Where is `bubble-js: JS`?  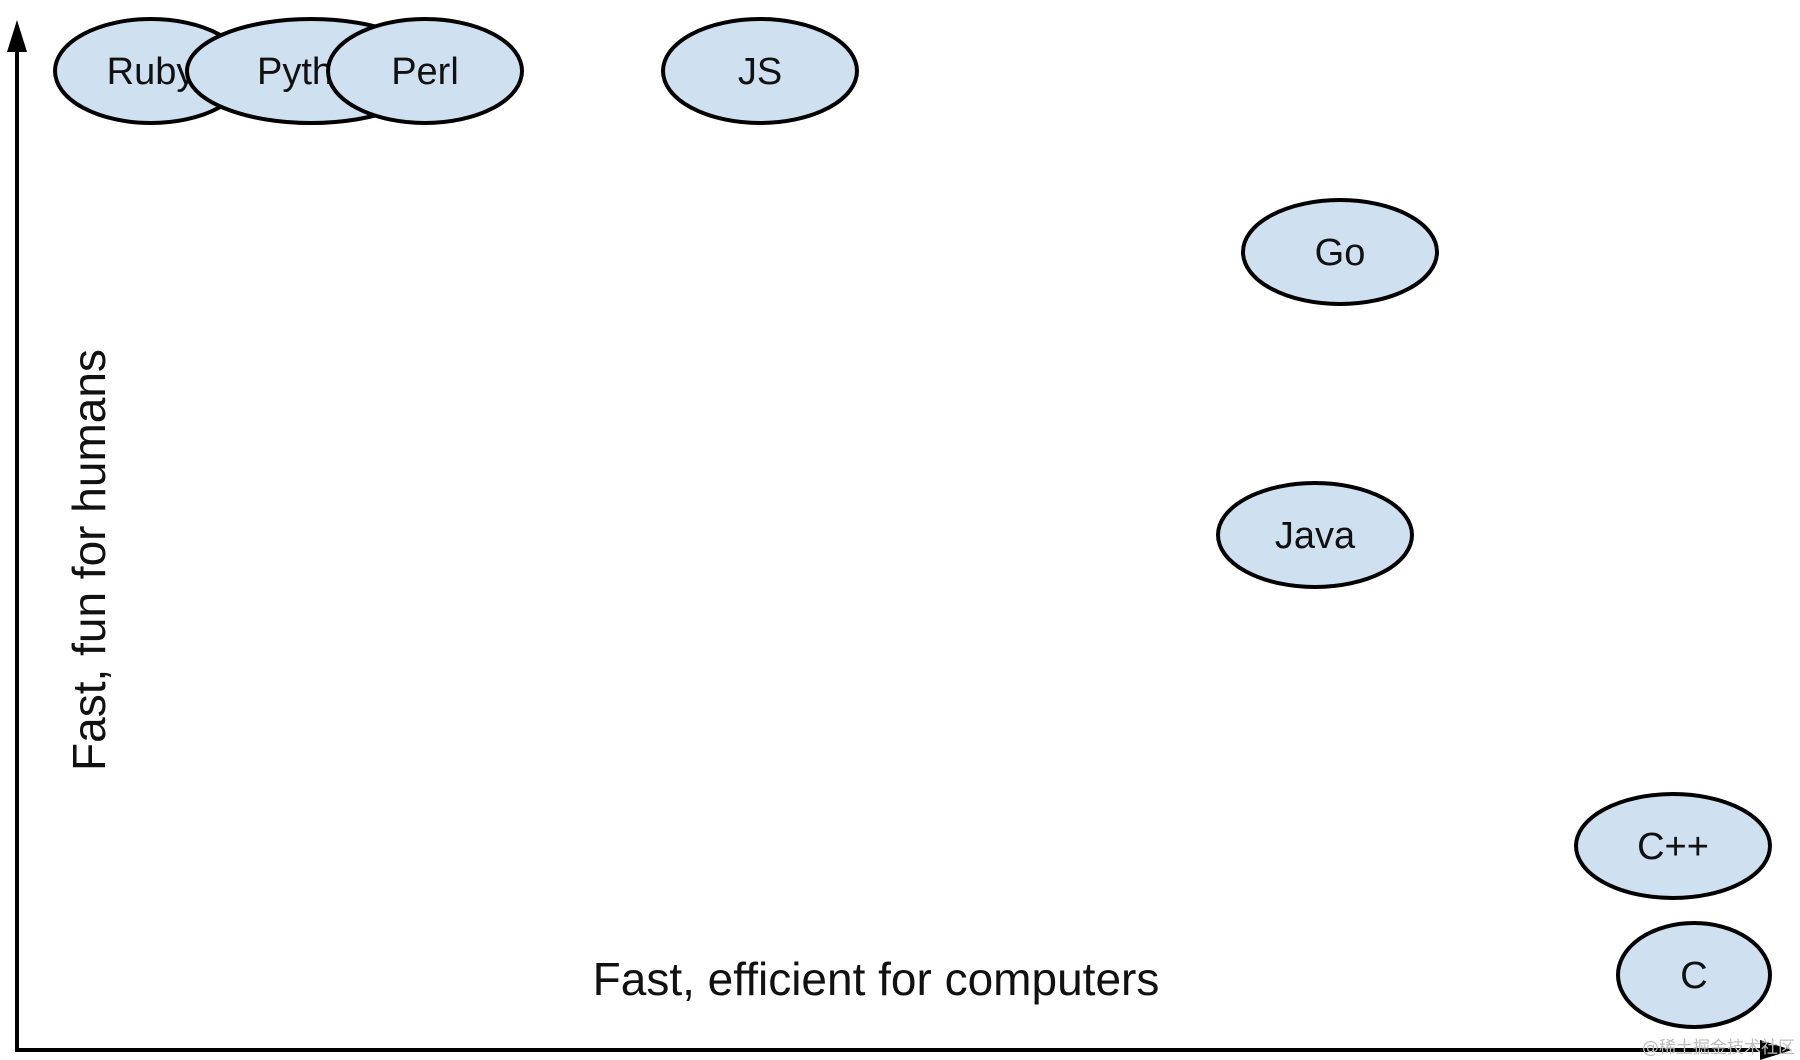 bubble-js: JS is located at coordinates (760, 71).